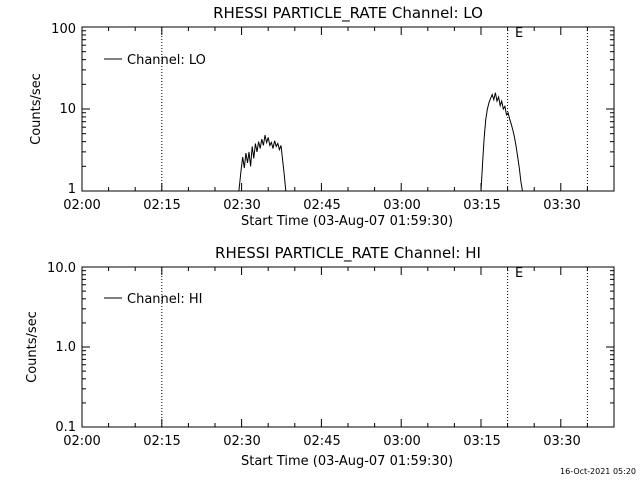 The width and height of the screenshot is (640, 480). What do you see at coordinates (32, 347) in the screenshot?
I see `y-axis-label-hi: Counts/sec` at bounding box center [32, 347].